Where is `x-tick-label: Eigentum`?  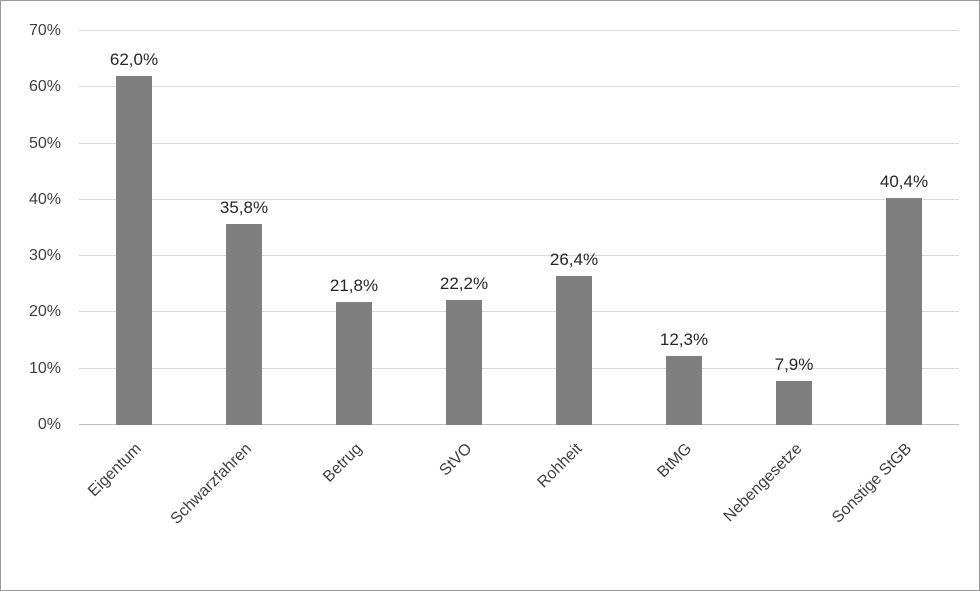 x-tick-label: Eigentum is located at coordinates (115, 470).